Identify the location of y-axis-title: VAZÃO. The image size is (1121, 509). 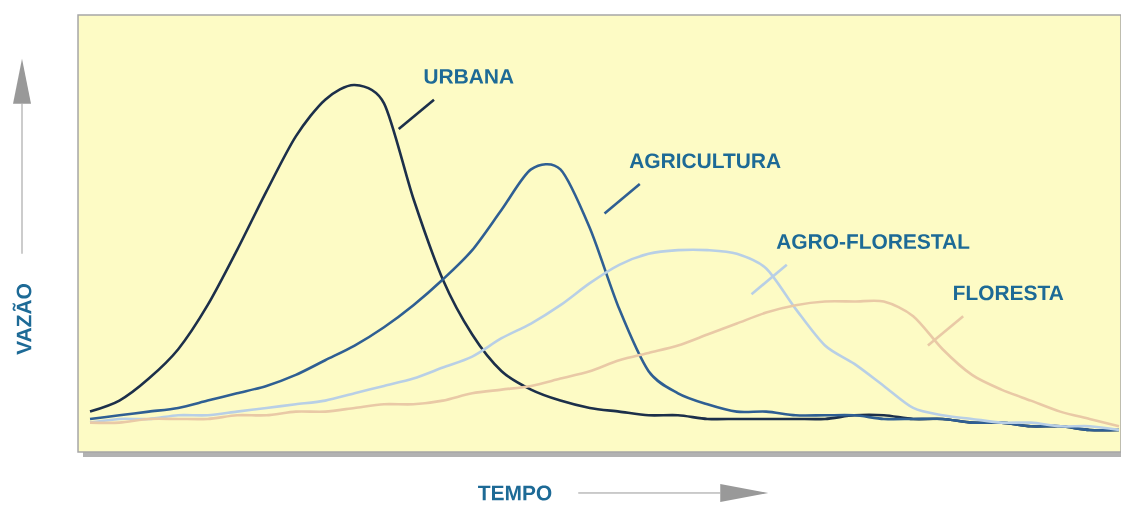
(22, 319).